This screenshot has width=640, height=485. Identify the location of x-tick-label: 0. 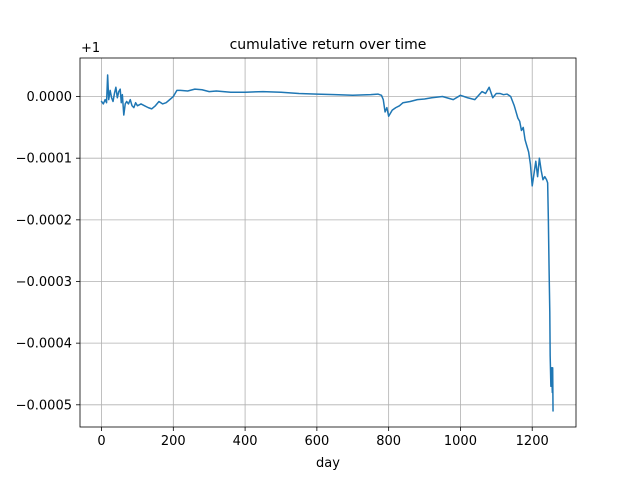
(101, 441).